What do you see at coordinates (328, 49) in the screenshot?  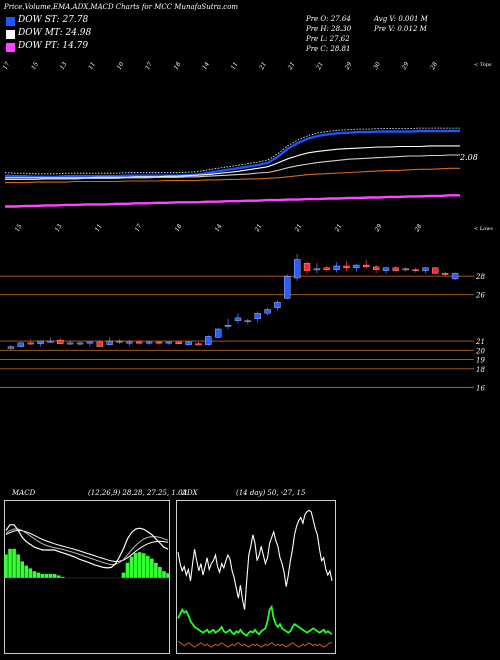 I see `quote-close: Pre C: 28.81` at bounding box center [328, 49].